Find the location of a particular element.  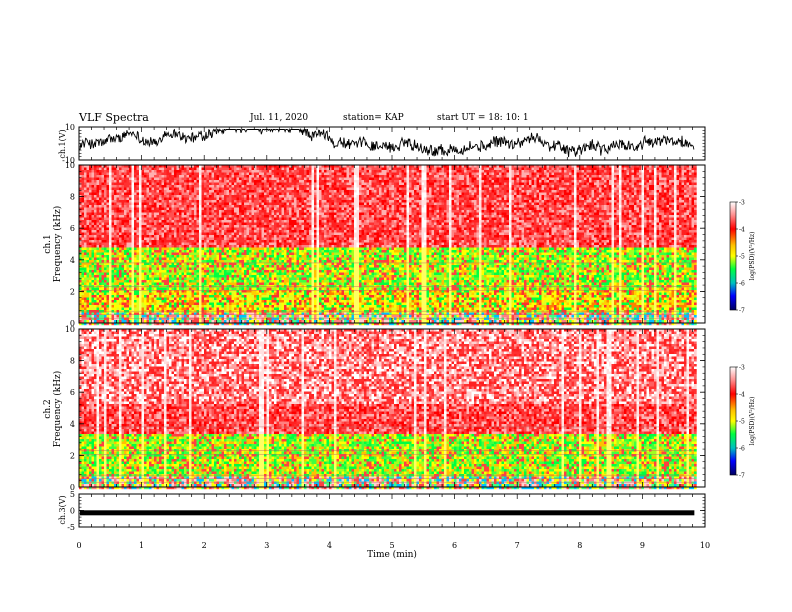

ch1-colorbar-label: log(PSD)(V²/Hz) is located at coordinates (752, 256).